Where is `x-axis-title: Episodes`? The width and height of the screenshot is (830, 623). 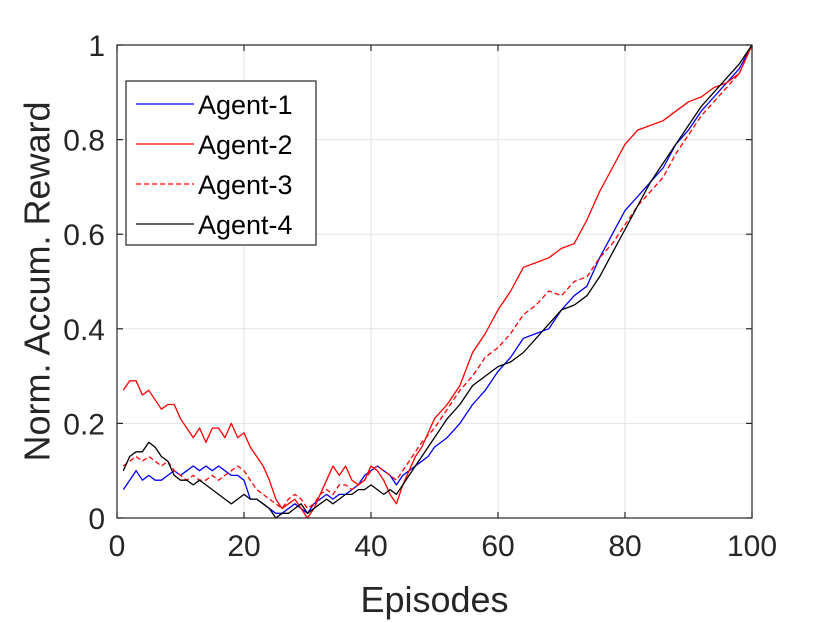 x-axis-title: Episodes is located at coordinates (434, 599).